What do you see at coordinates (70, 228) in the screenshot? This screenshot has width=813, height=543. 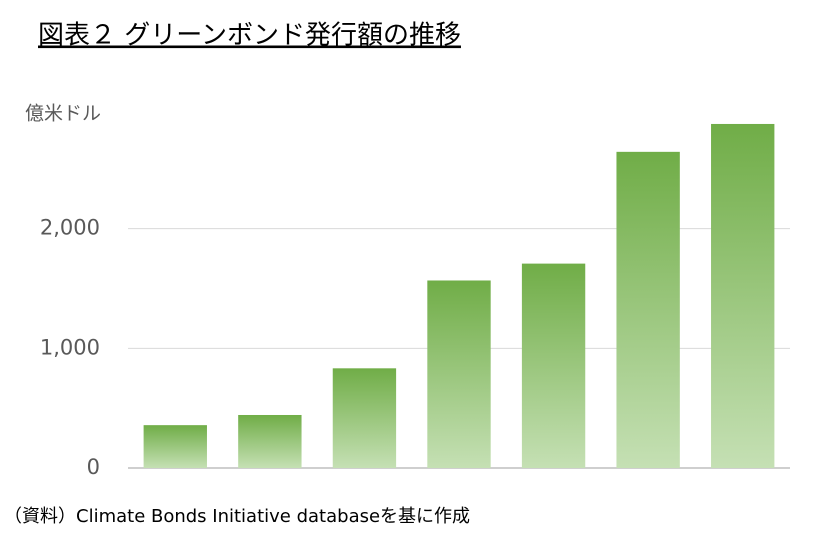 I see `y-tick-label: 2,000` at bounding box center [70, 228].